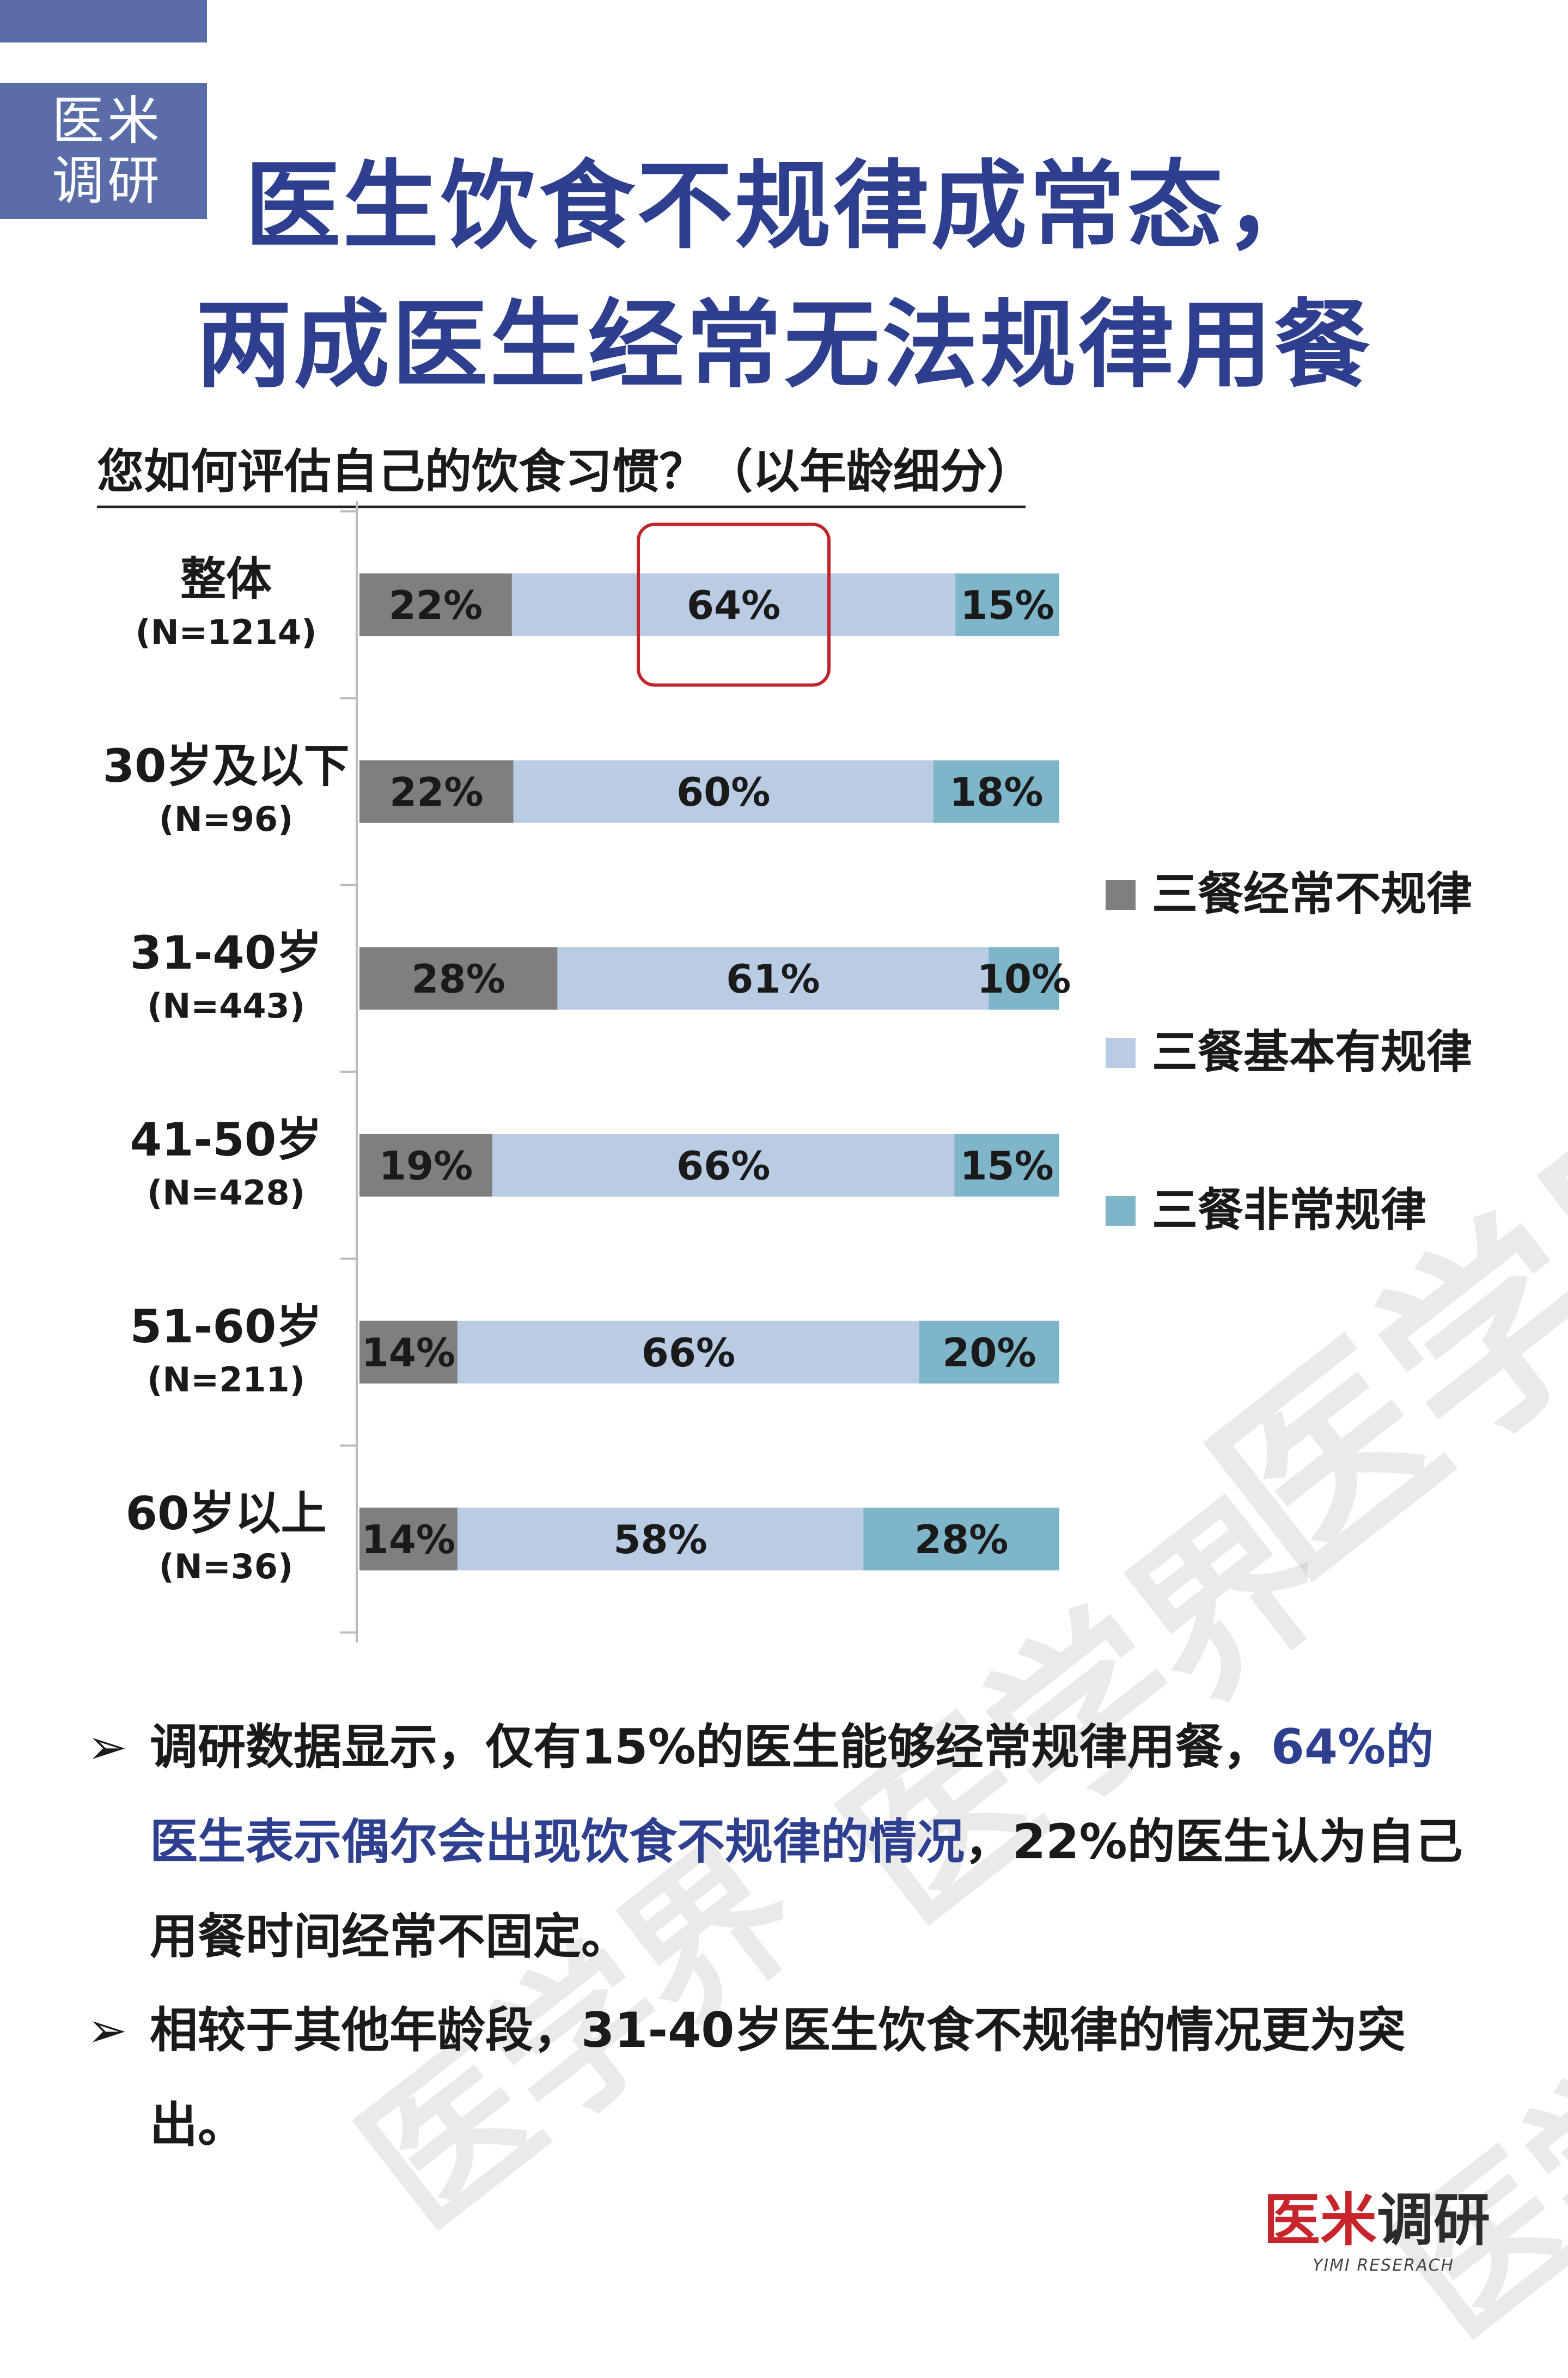 Image resolution: width=1568 pixels, height=2378 pixels. I want to click on bar-value-label: 60%, so click(723, 792).